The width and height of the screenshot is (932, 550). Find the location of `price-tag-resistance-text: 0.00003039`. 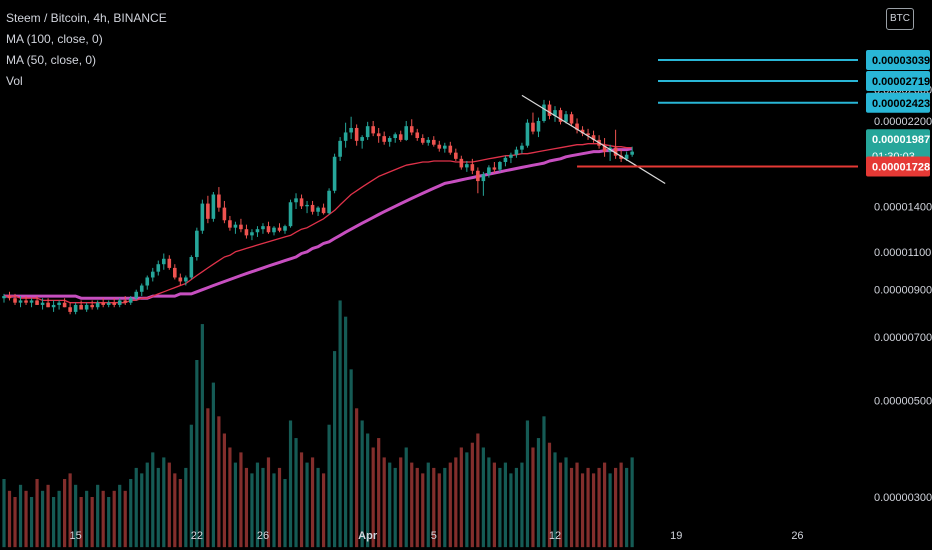

price-tag-resistance-text: 0.00003039 is located at coordinates (901, 61).